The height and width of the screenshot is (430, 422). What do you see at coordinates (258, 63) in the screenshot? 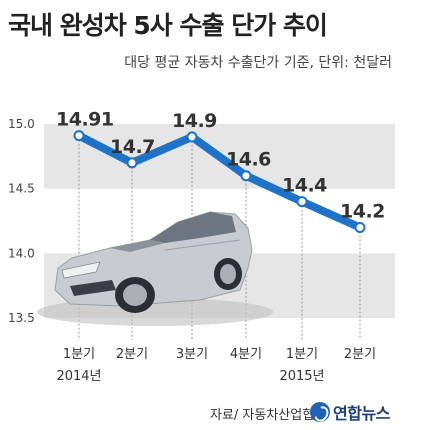
I see `chart-subtitle: 대당 평균 자동차 수출단가 기준, 단위: 천달러` at bounding box center [258, 63].